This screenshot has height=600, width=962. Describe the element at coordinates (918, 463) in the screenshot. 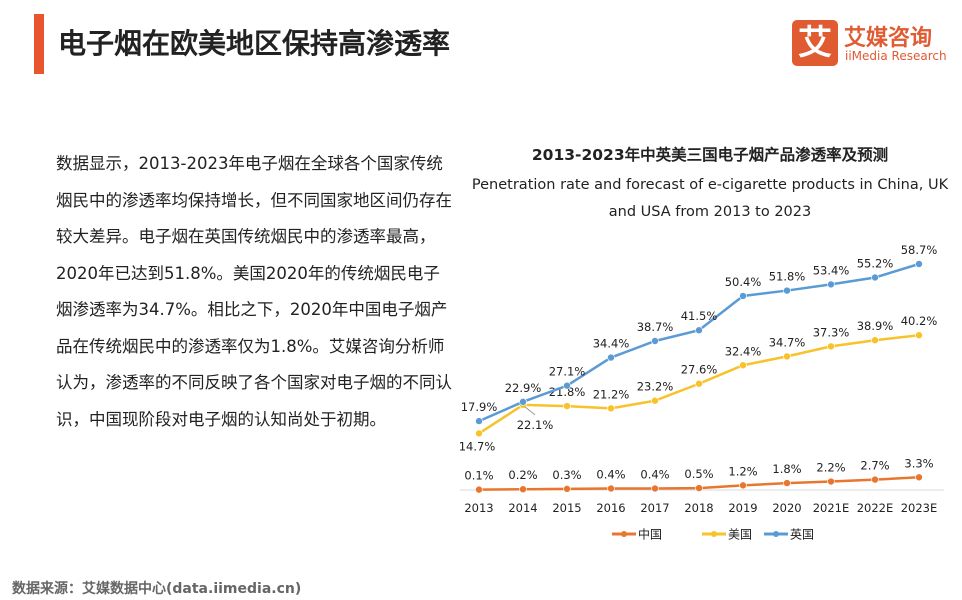

I see `data-label: 3.3%` at that location.